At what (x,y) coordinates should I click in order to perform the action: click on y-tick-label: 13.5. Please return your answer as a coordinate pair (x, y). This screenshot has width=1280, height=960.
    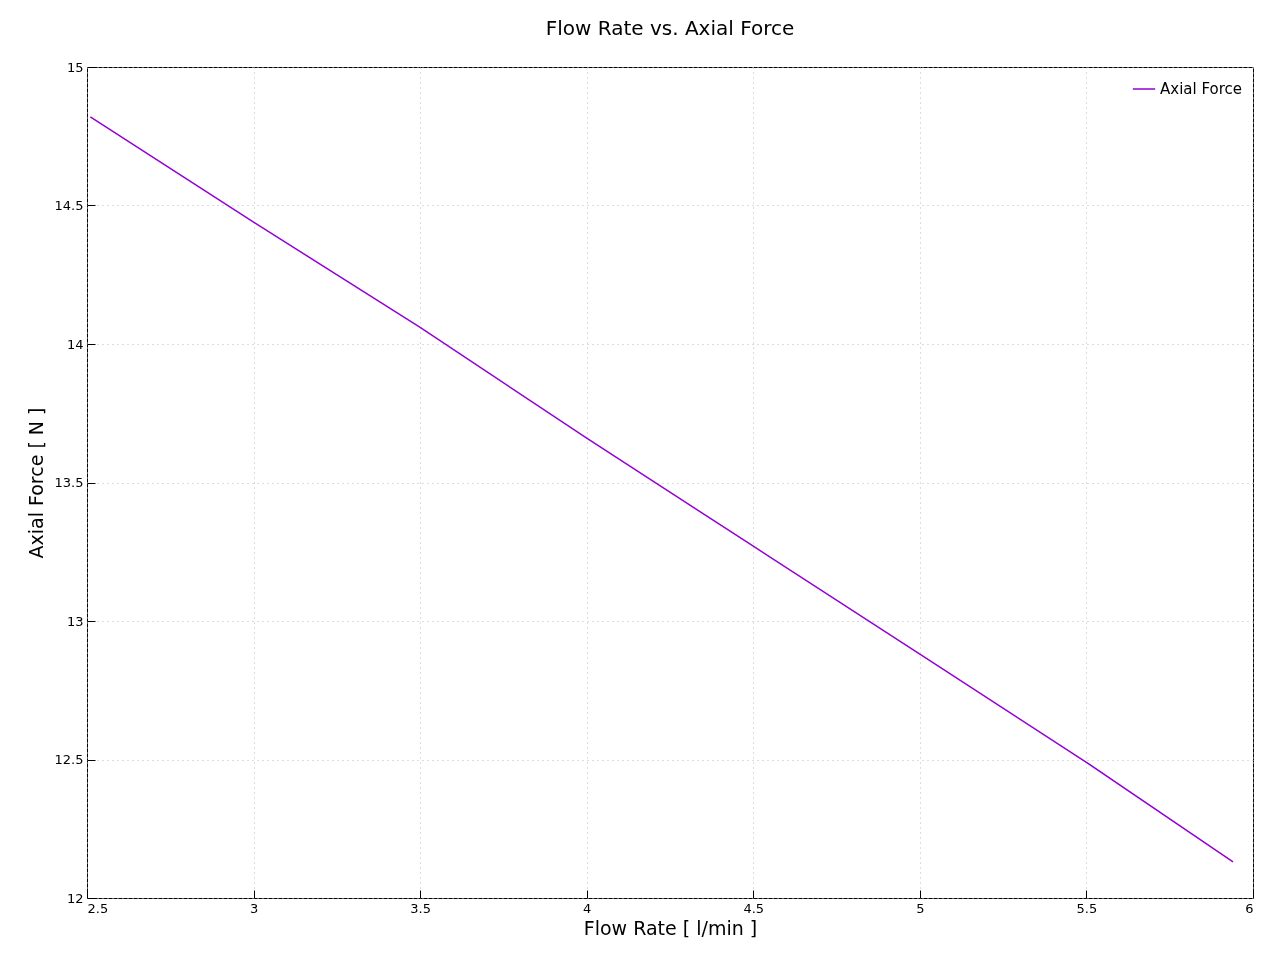
    Looking at the image, I should click on (69, 482).